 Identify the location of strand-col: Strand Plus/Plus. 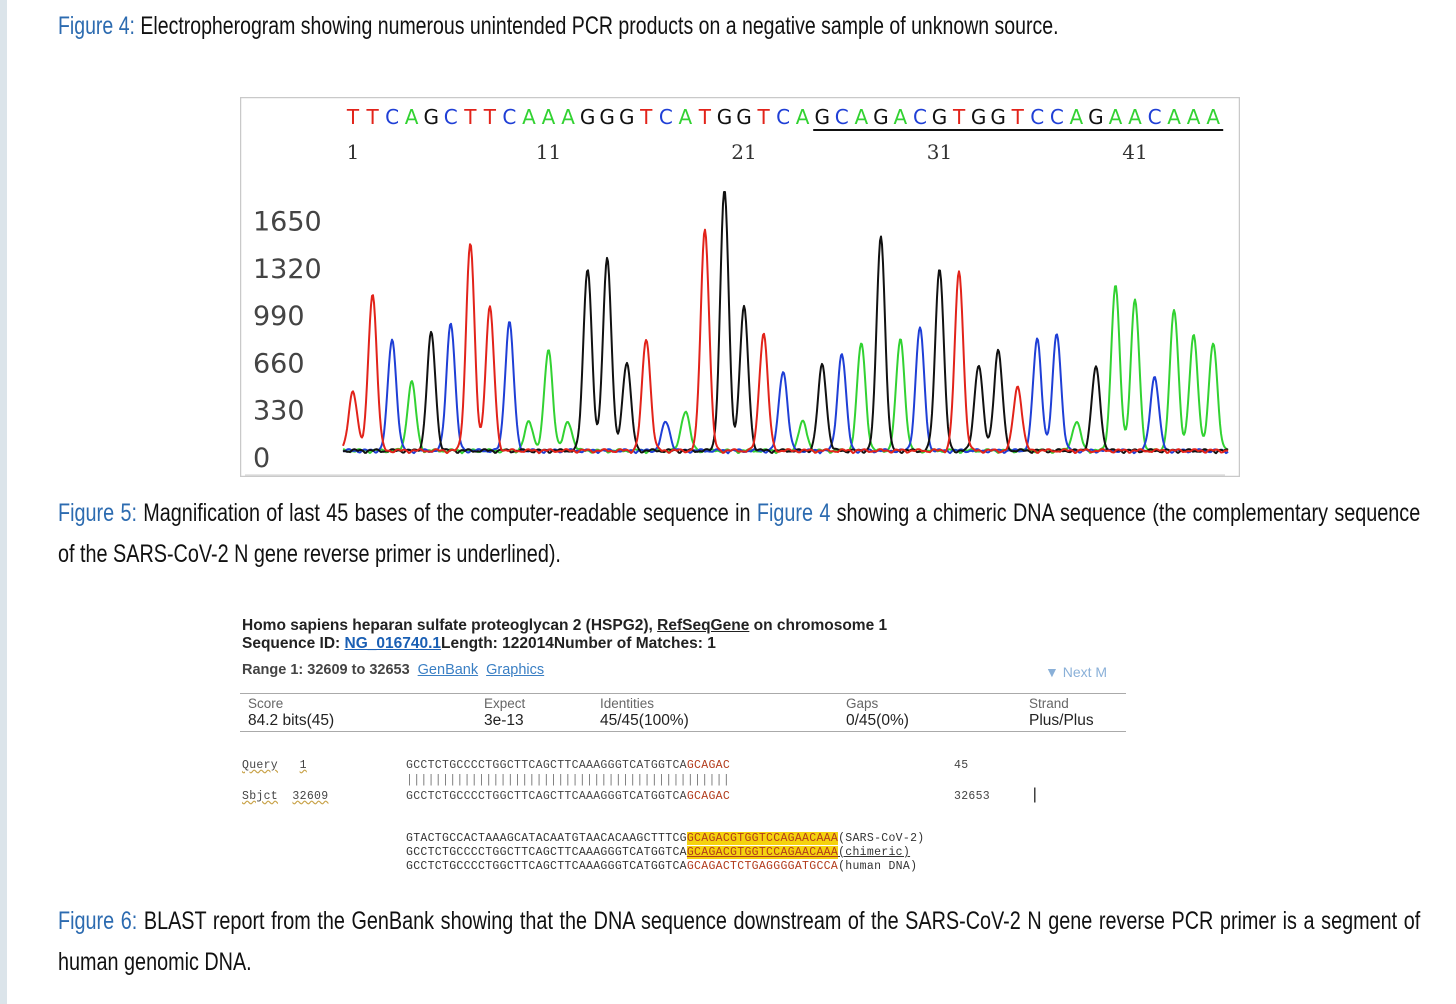
(1061, 713).